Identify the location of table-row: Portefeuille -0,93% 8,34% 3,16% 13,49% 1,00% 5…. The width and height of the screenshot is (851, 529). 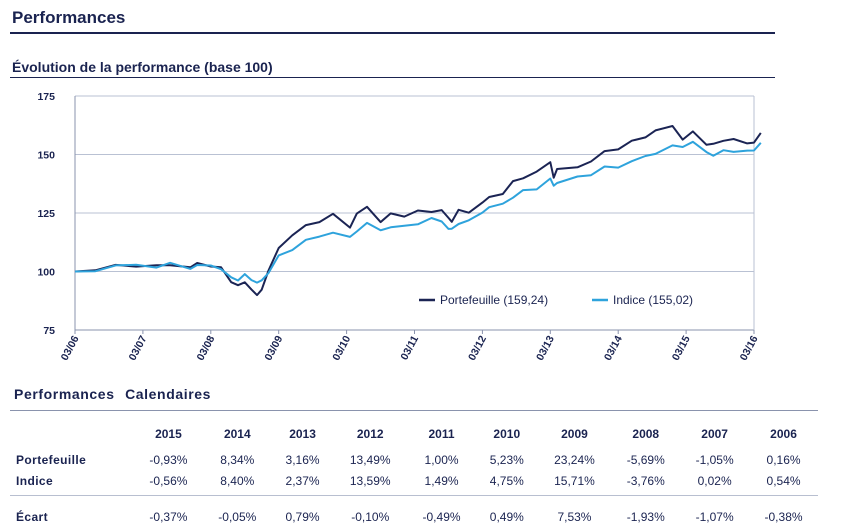
(414, 459).